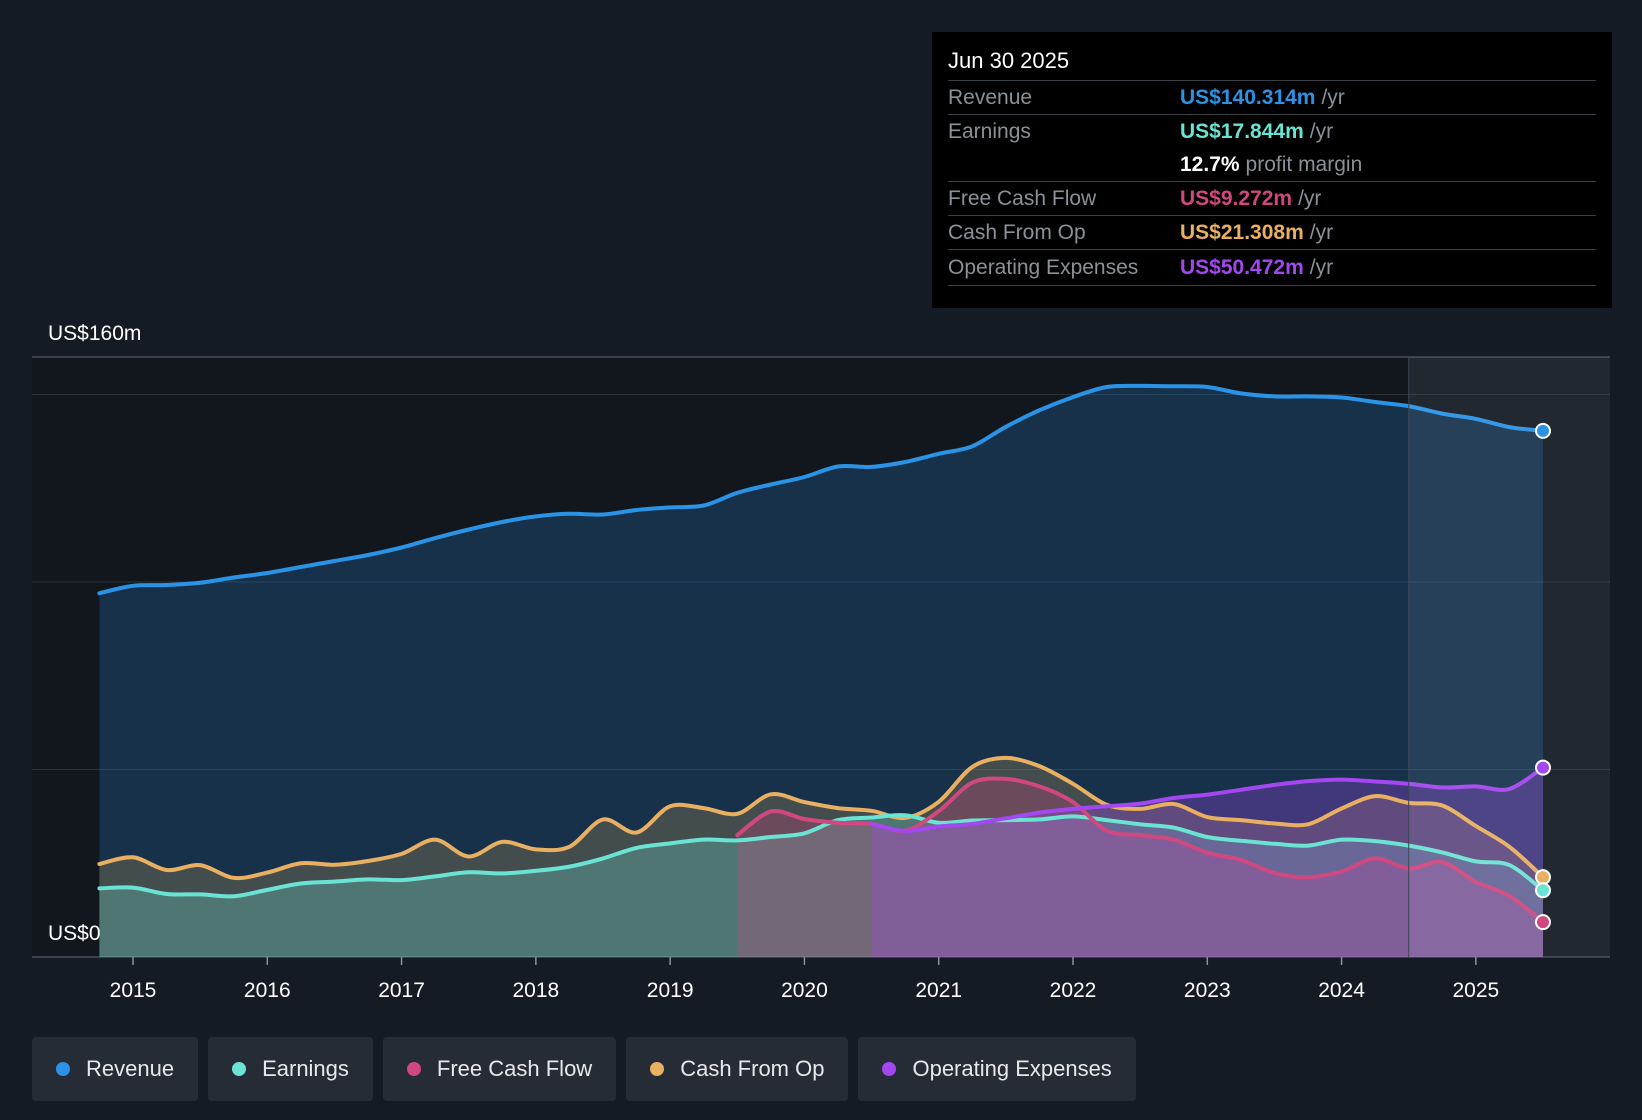 The height and width of the screenshot is (1120, 1642). Describe the element at coordinates (1073, 990) in the screenshot. I see `x-tick-label: 2022` at that location.